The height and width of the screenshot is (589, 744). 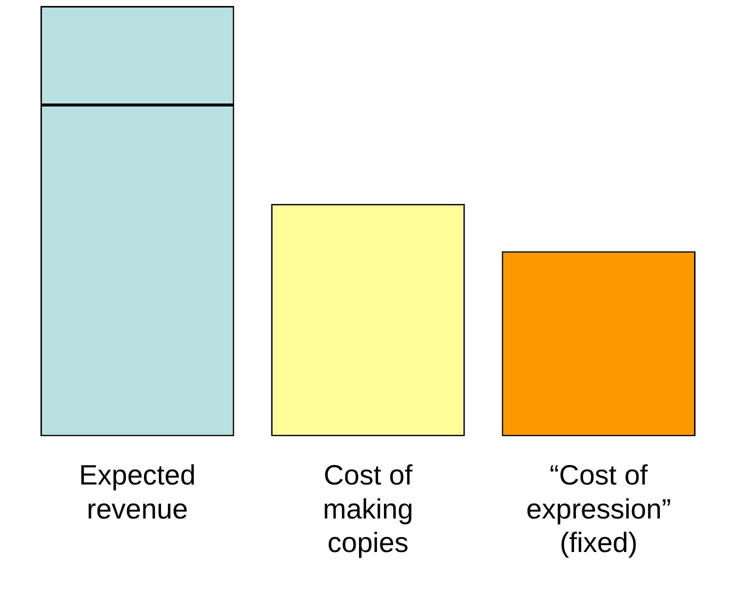 What do you see at coordinates (368, 509) in the screenshot?
I see `x-tick-label: Cost of making copies` at bounding box center [368, 509].